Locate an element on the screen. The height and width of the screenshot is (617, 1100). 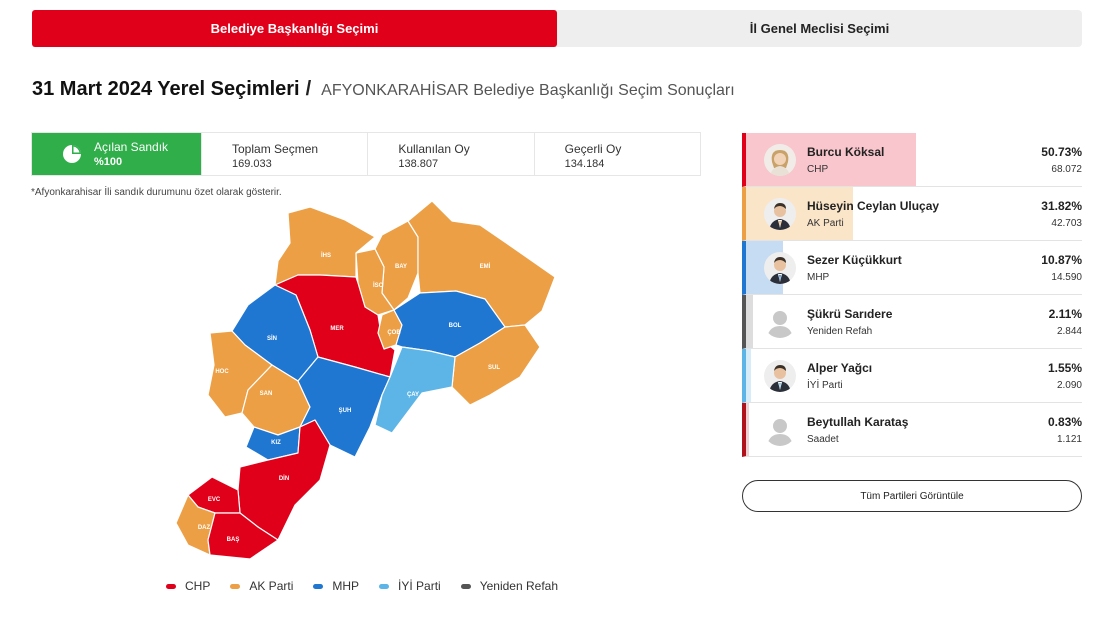
candidate-name: Şükrü Sarıdere is located at coordinates (850, 314).